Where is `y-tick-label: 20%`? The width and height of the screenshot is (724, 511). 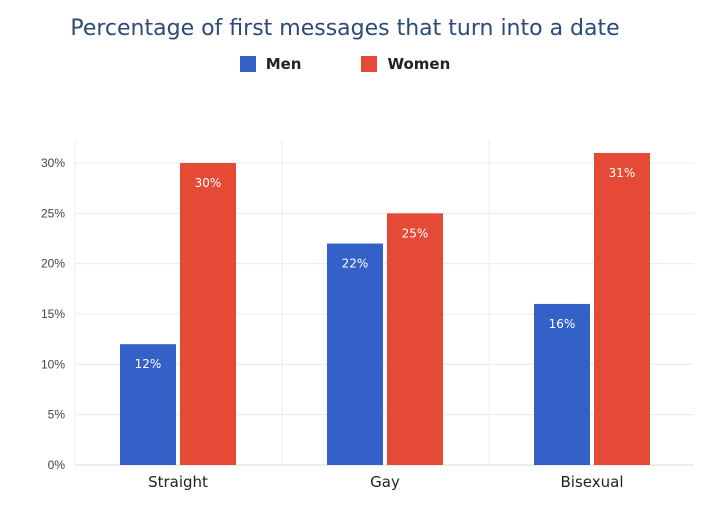
y-tick-label: 20% is located at coordinates (53, 264).